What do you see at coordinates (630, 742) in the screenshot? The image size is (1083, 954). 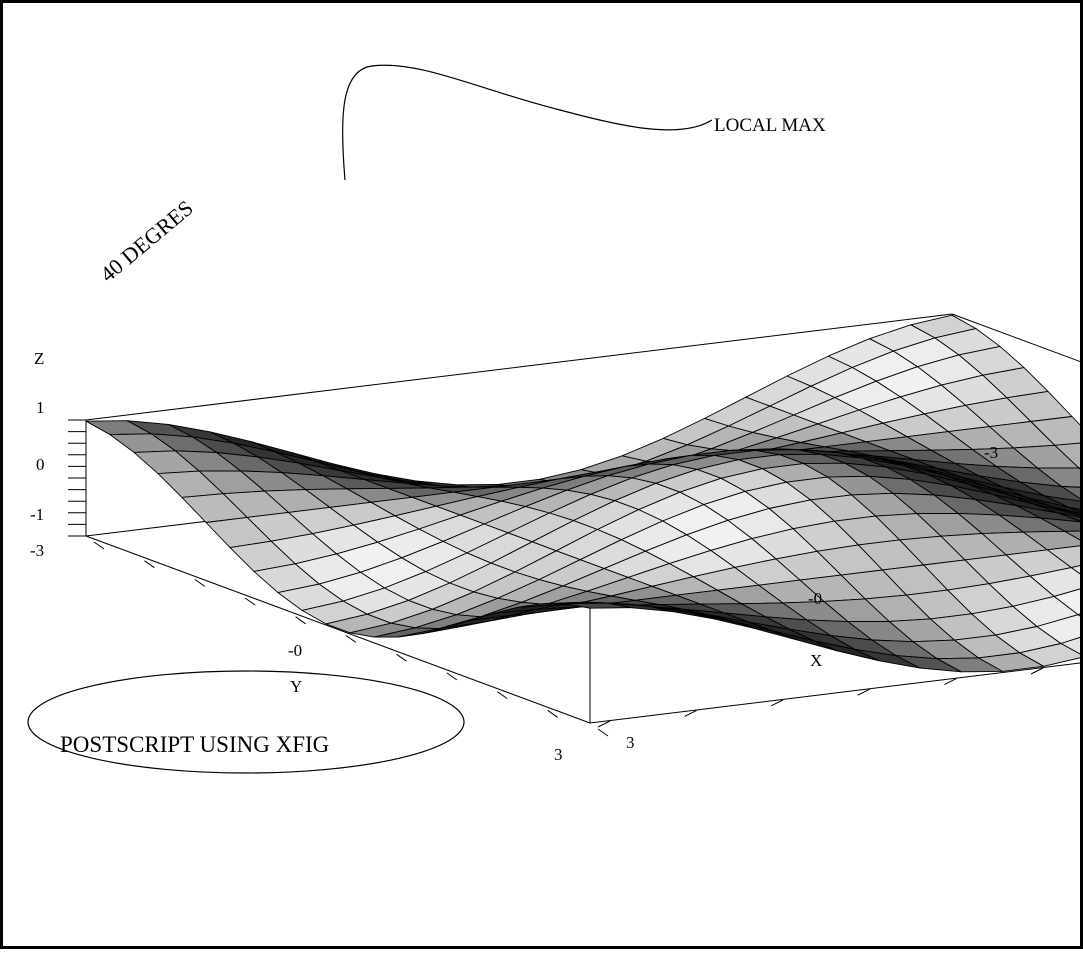 I see `x-tick-label-end: 3` at bounding box center [630, 742].